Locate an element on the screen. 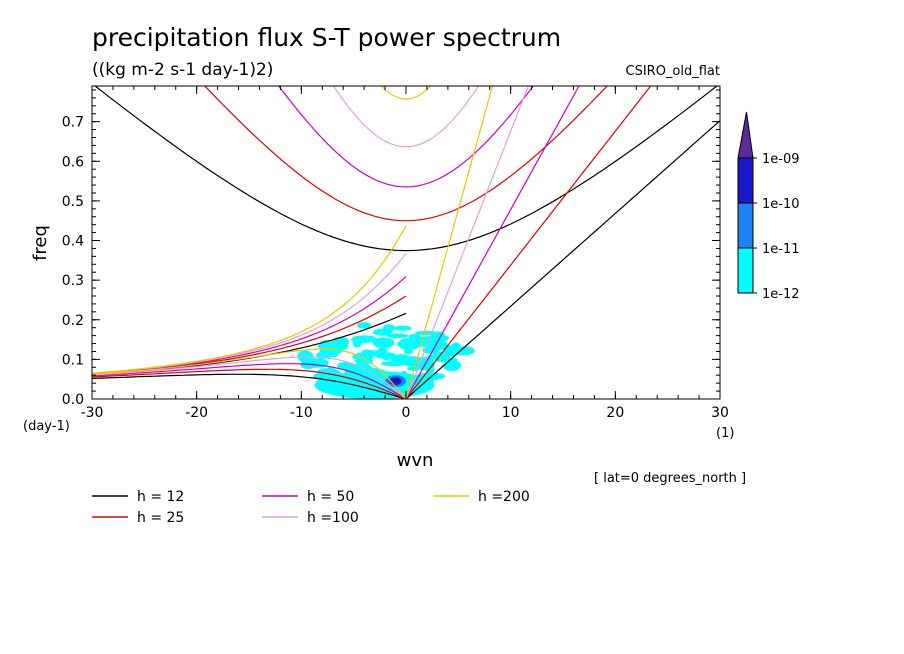 The image size is (904, 654). legend-label: h =100 is located at coordinates (333, 518).